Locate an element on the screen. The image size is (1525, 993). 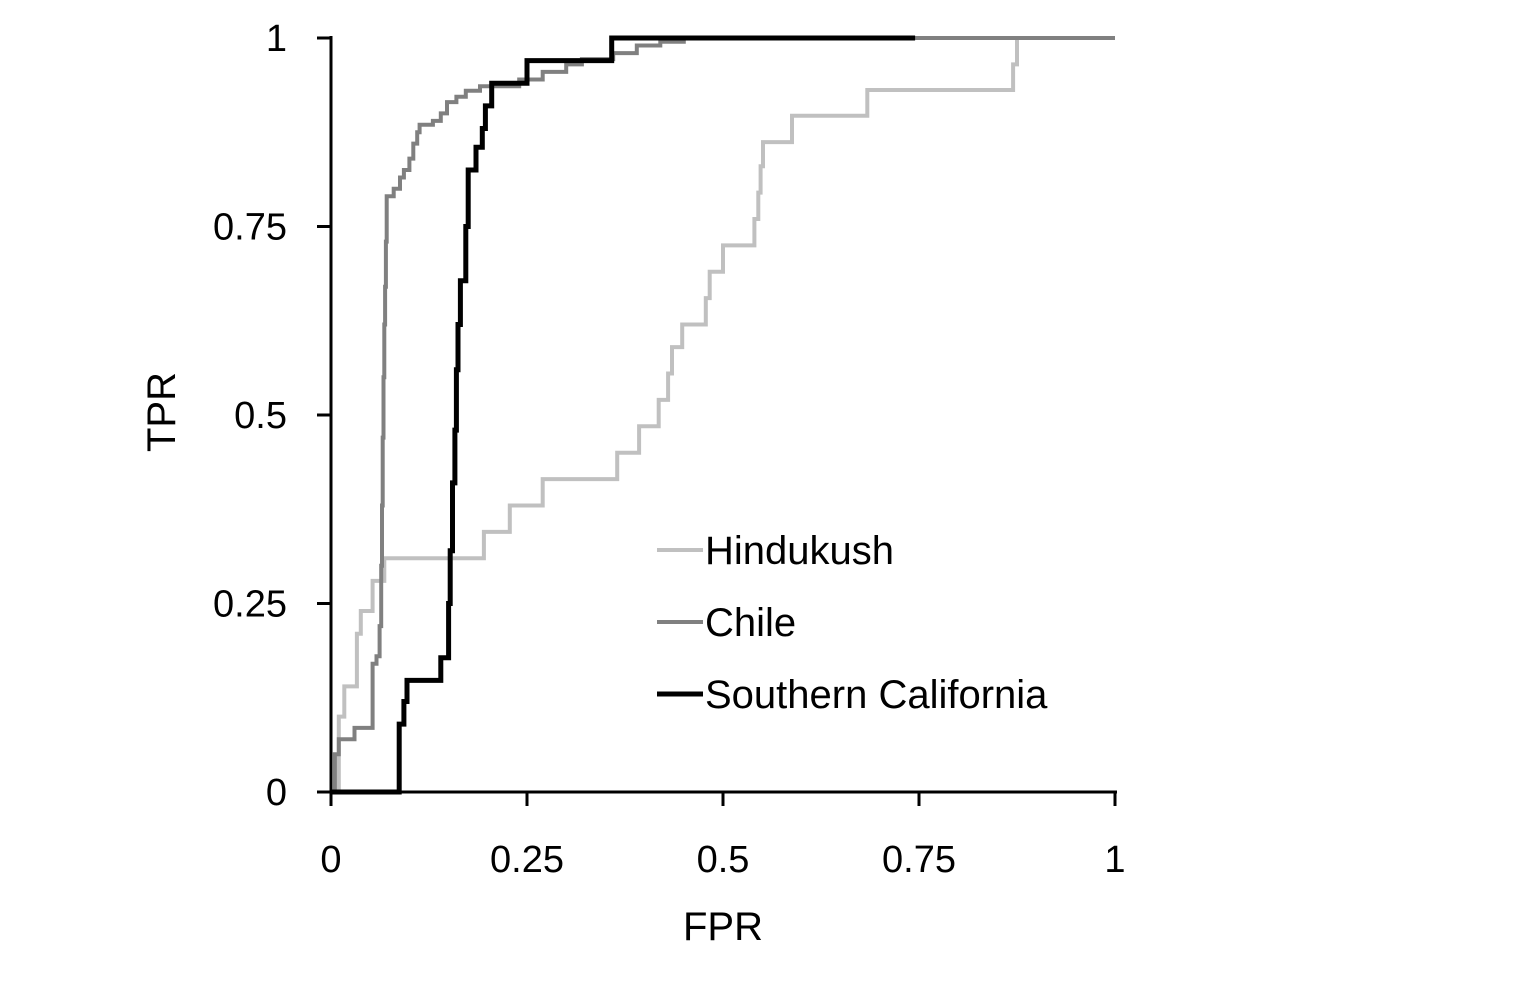
legend-label-southern-california: Southern California is located at coordinates (876, 695).